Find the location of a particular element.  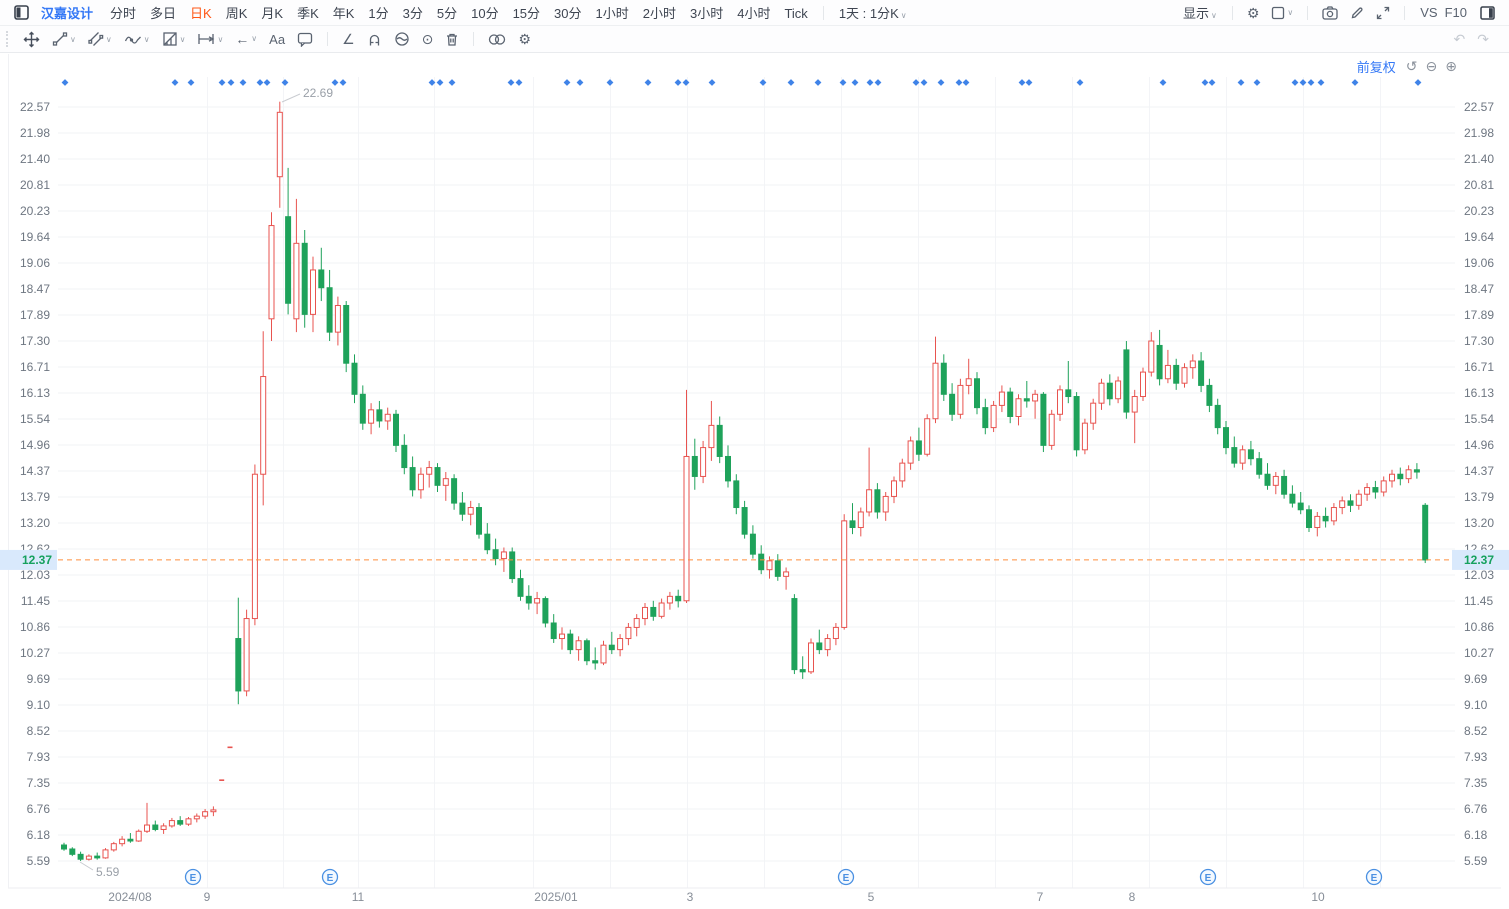

link-charts-icon is located at coordinates (497, 39).